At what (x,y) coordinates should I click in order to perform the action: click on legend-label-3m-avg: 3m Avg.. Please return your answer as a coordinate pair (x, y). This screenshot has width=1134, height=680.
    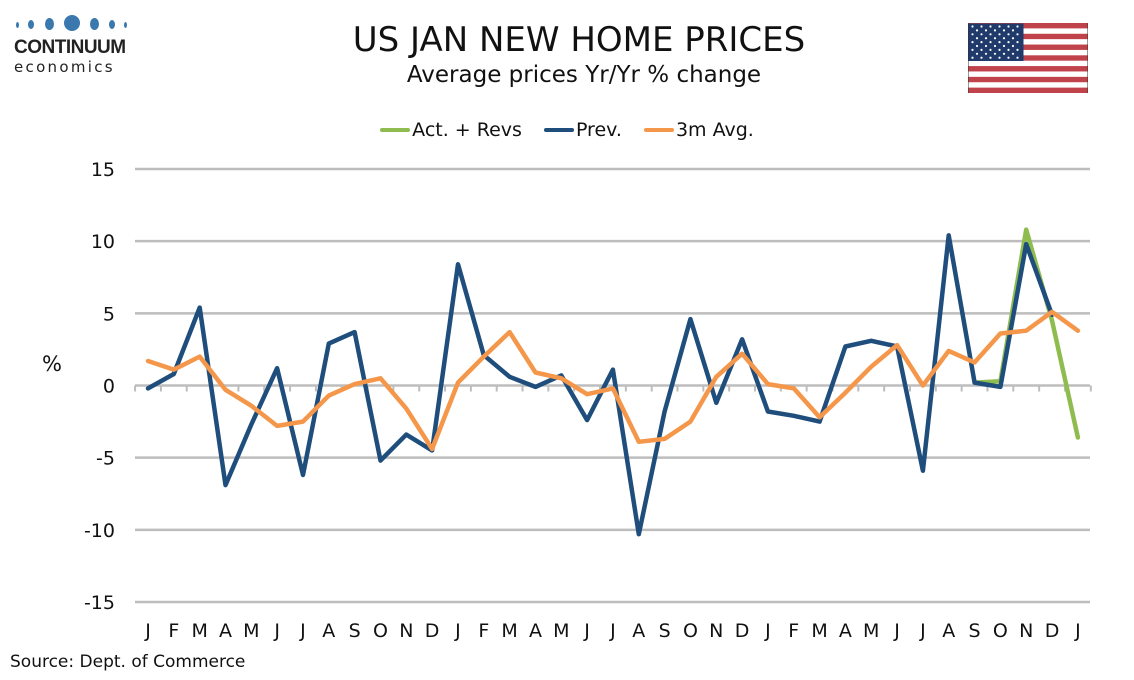
    Looking at the image, I should click on (714, 130).